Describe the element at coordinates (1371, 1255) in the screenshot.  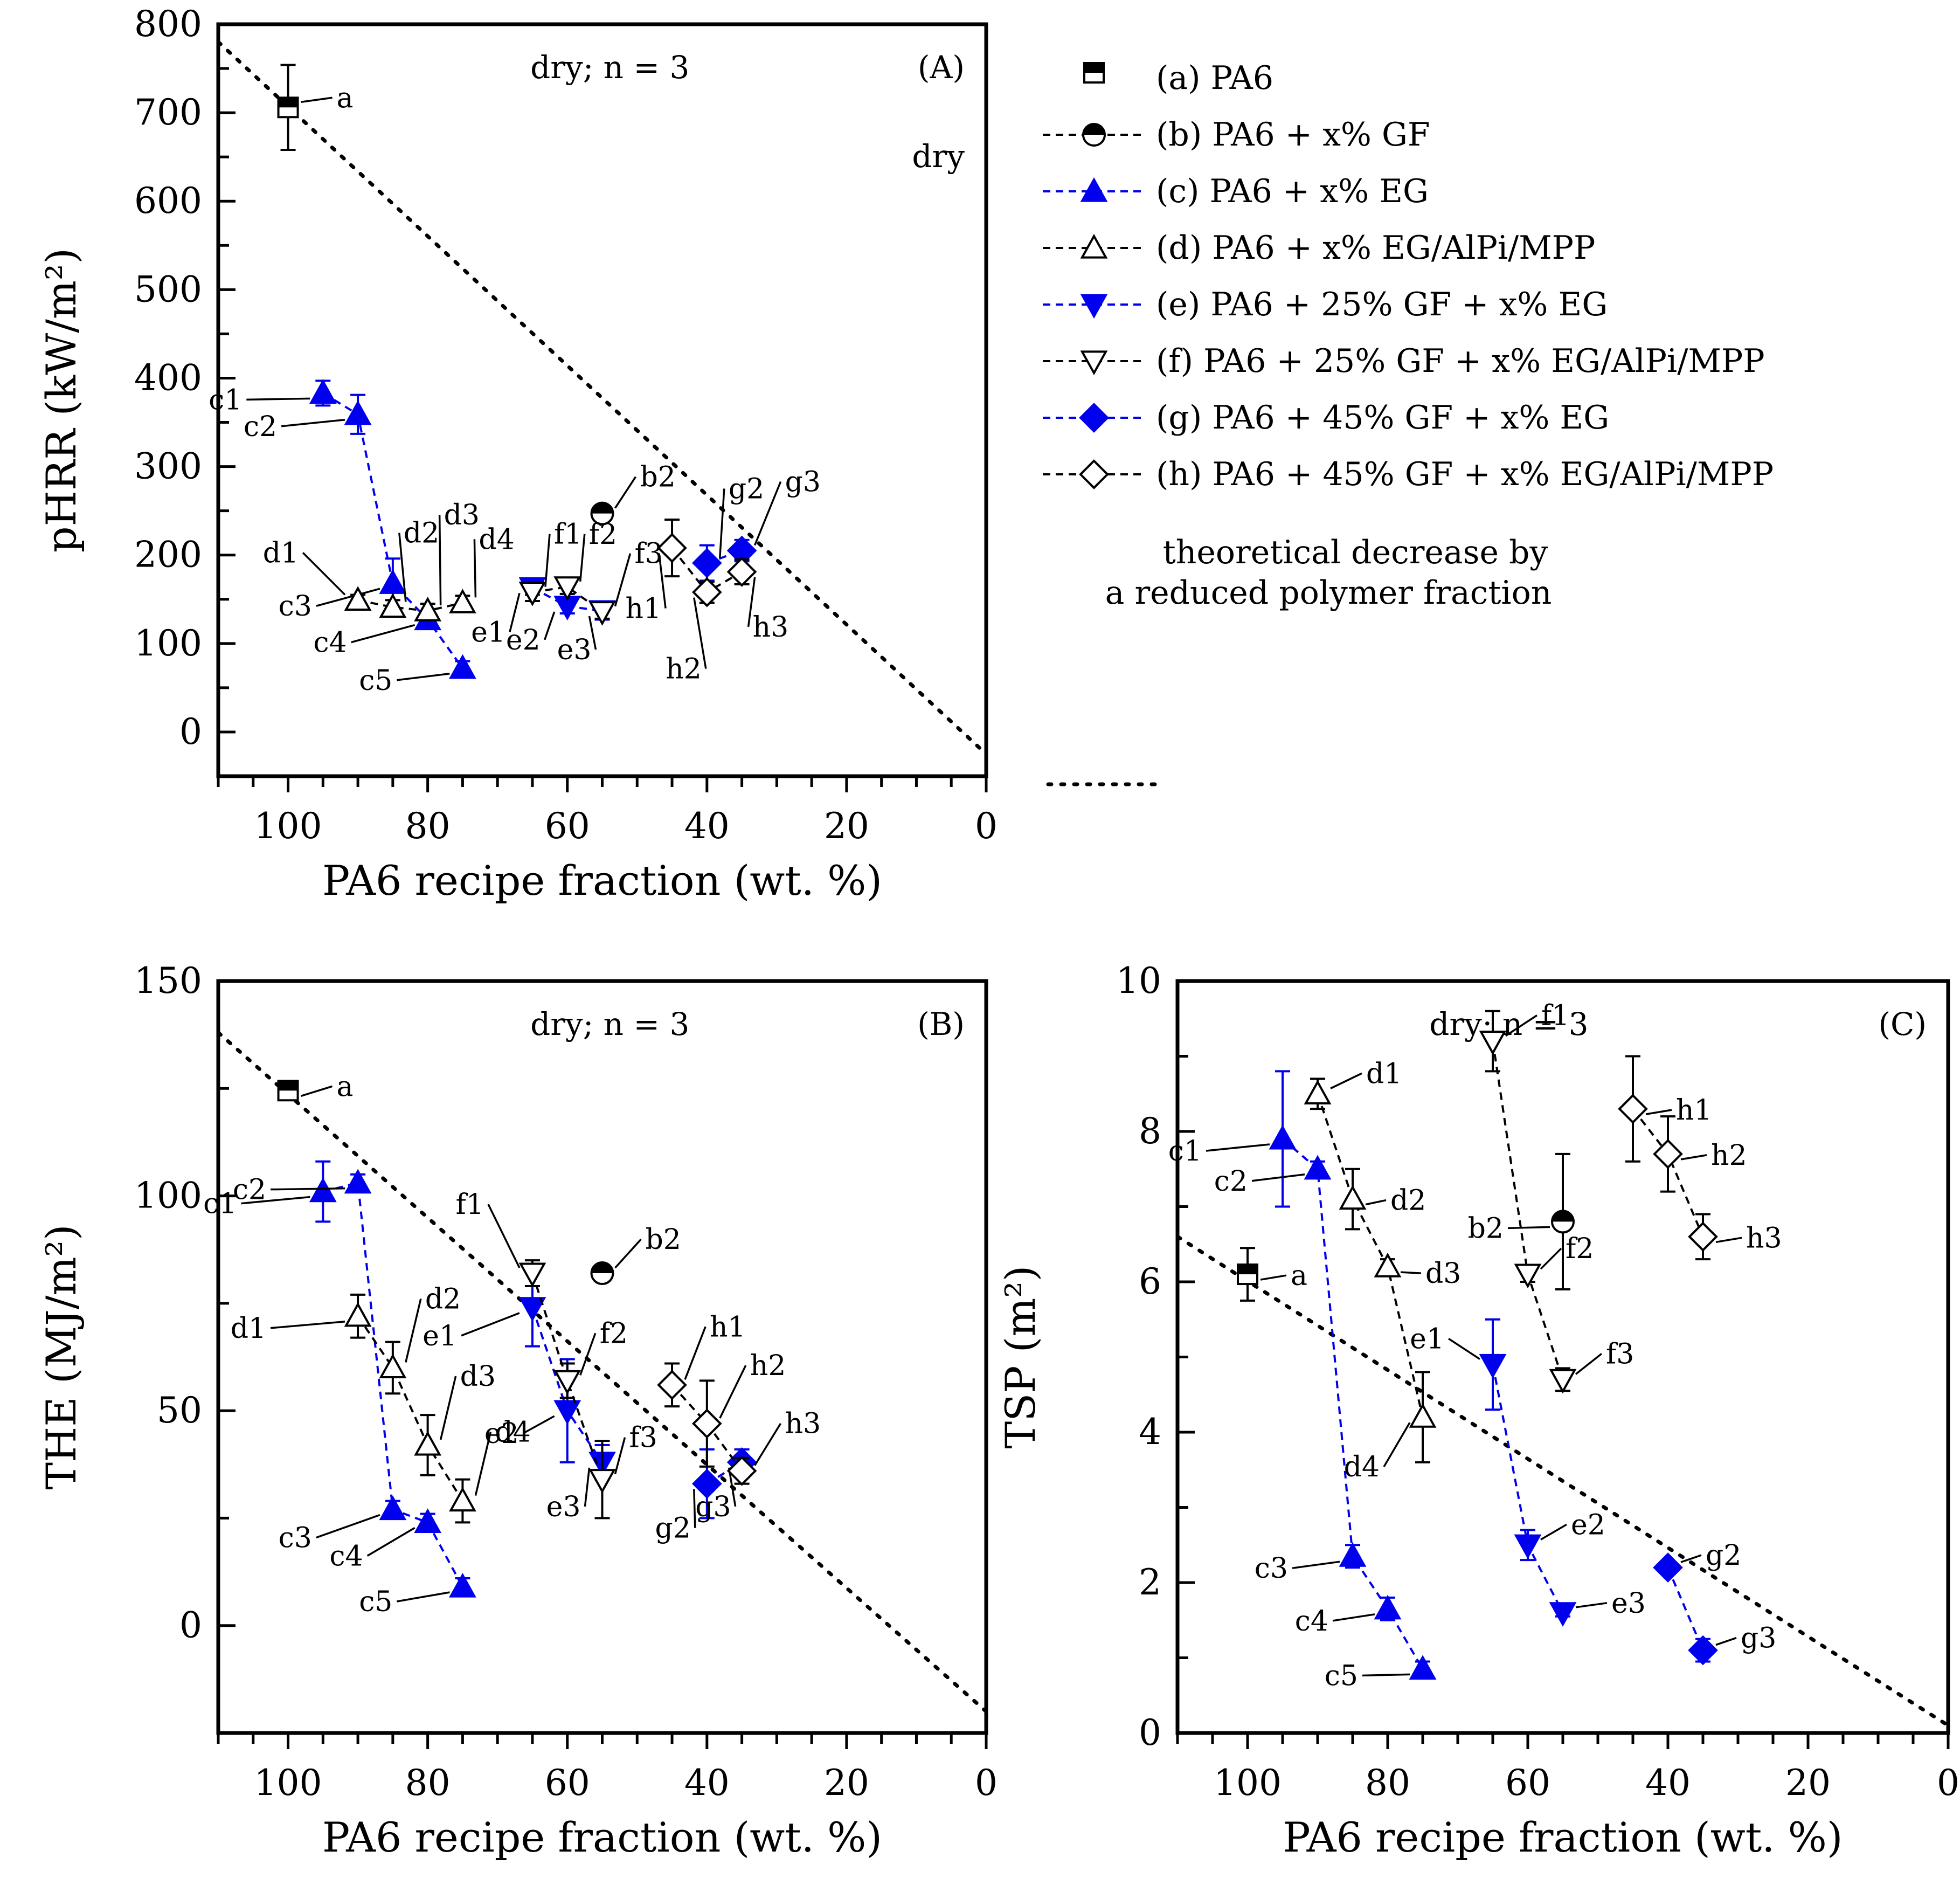
I see `series-line-d` at that location.